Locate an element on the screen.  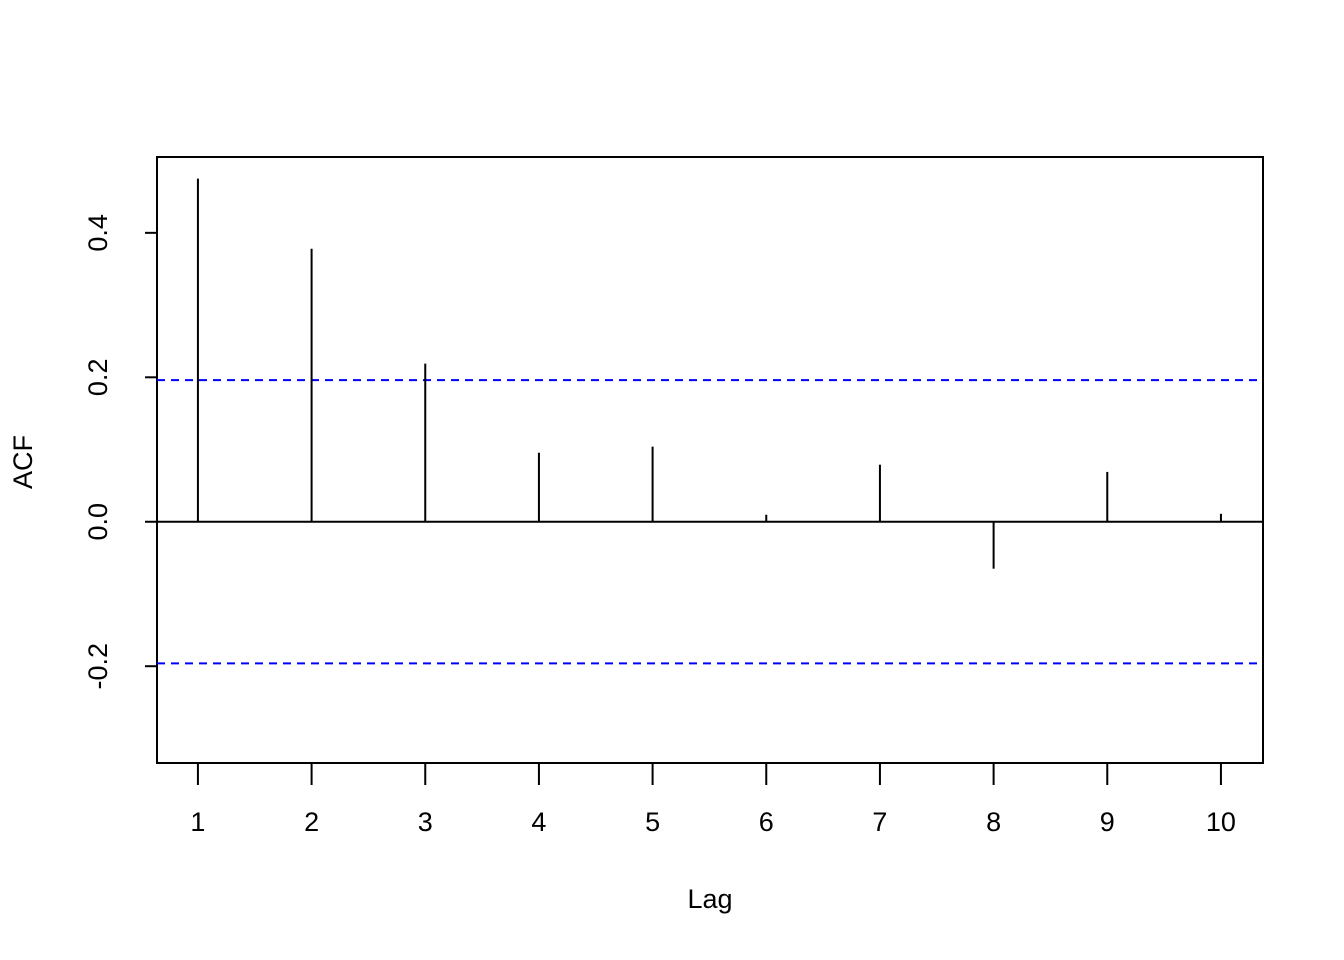
x-tick-label: 1 is located at coordinates (197, 822).